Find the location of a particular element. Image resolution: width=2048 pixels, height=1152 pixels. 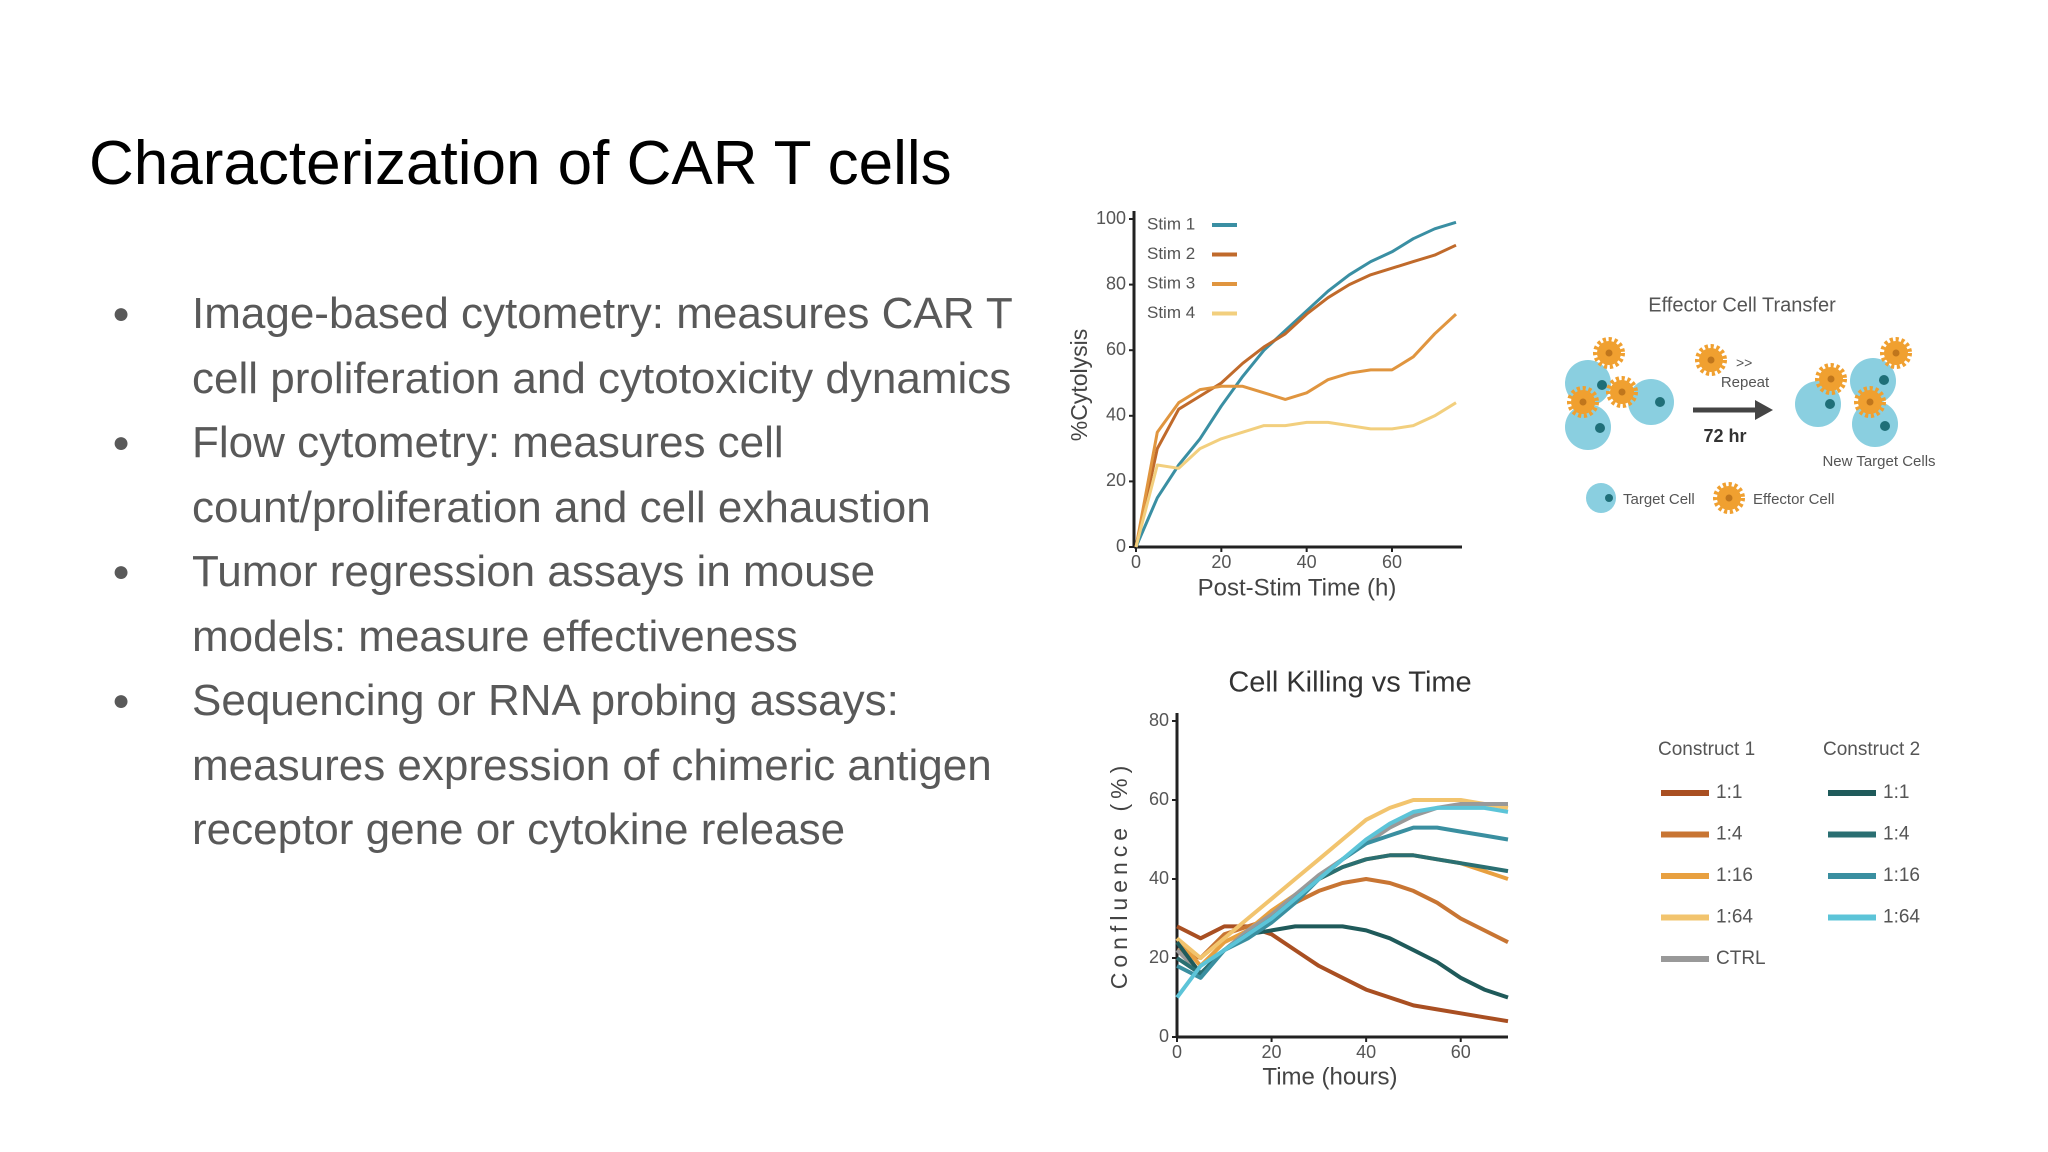

arrow-head is located at coordinates (1764, 410).